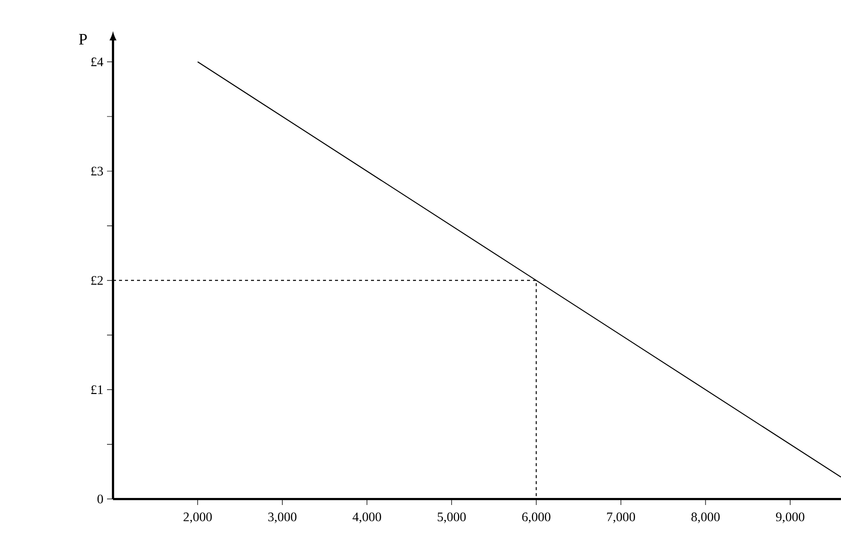 The width and height of the screenshot is (841, 546). What do you see at coordinates (536, 518) in the screenshot?
I see `x-tick-label: 6,000` at bounding box center [536, 518].